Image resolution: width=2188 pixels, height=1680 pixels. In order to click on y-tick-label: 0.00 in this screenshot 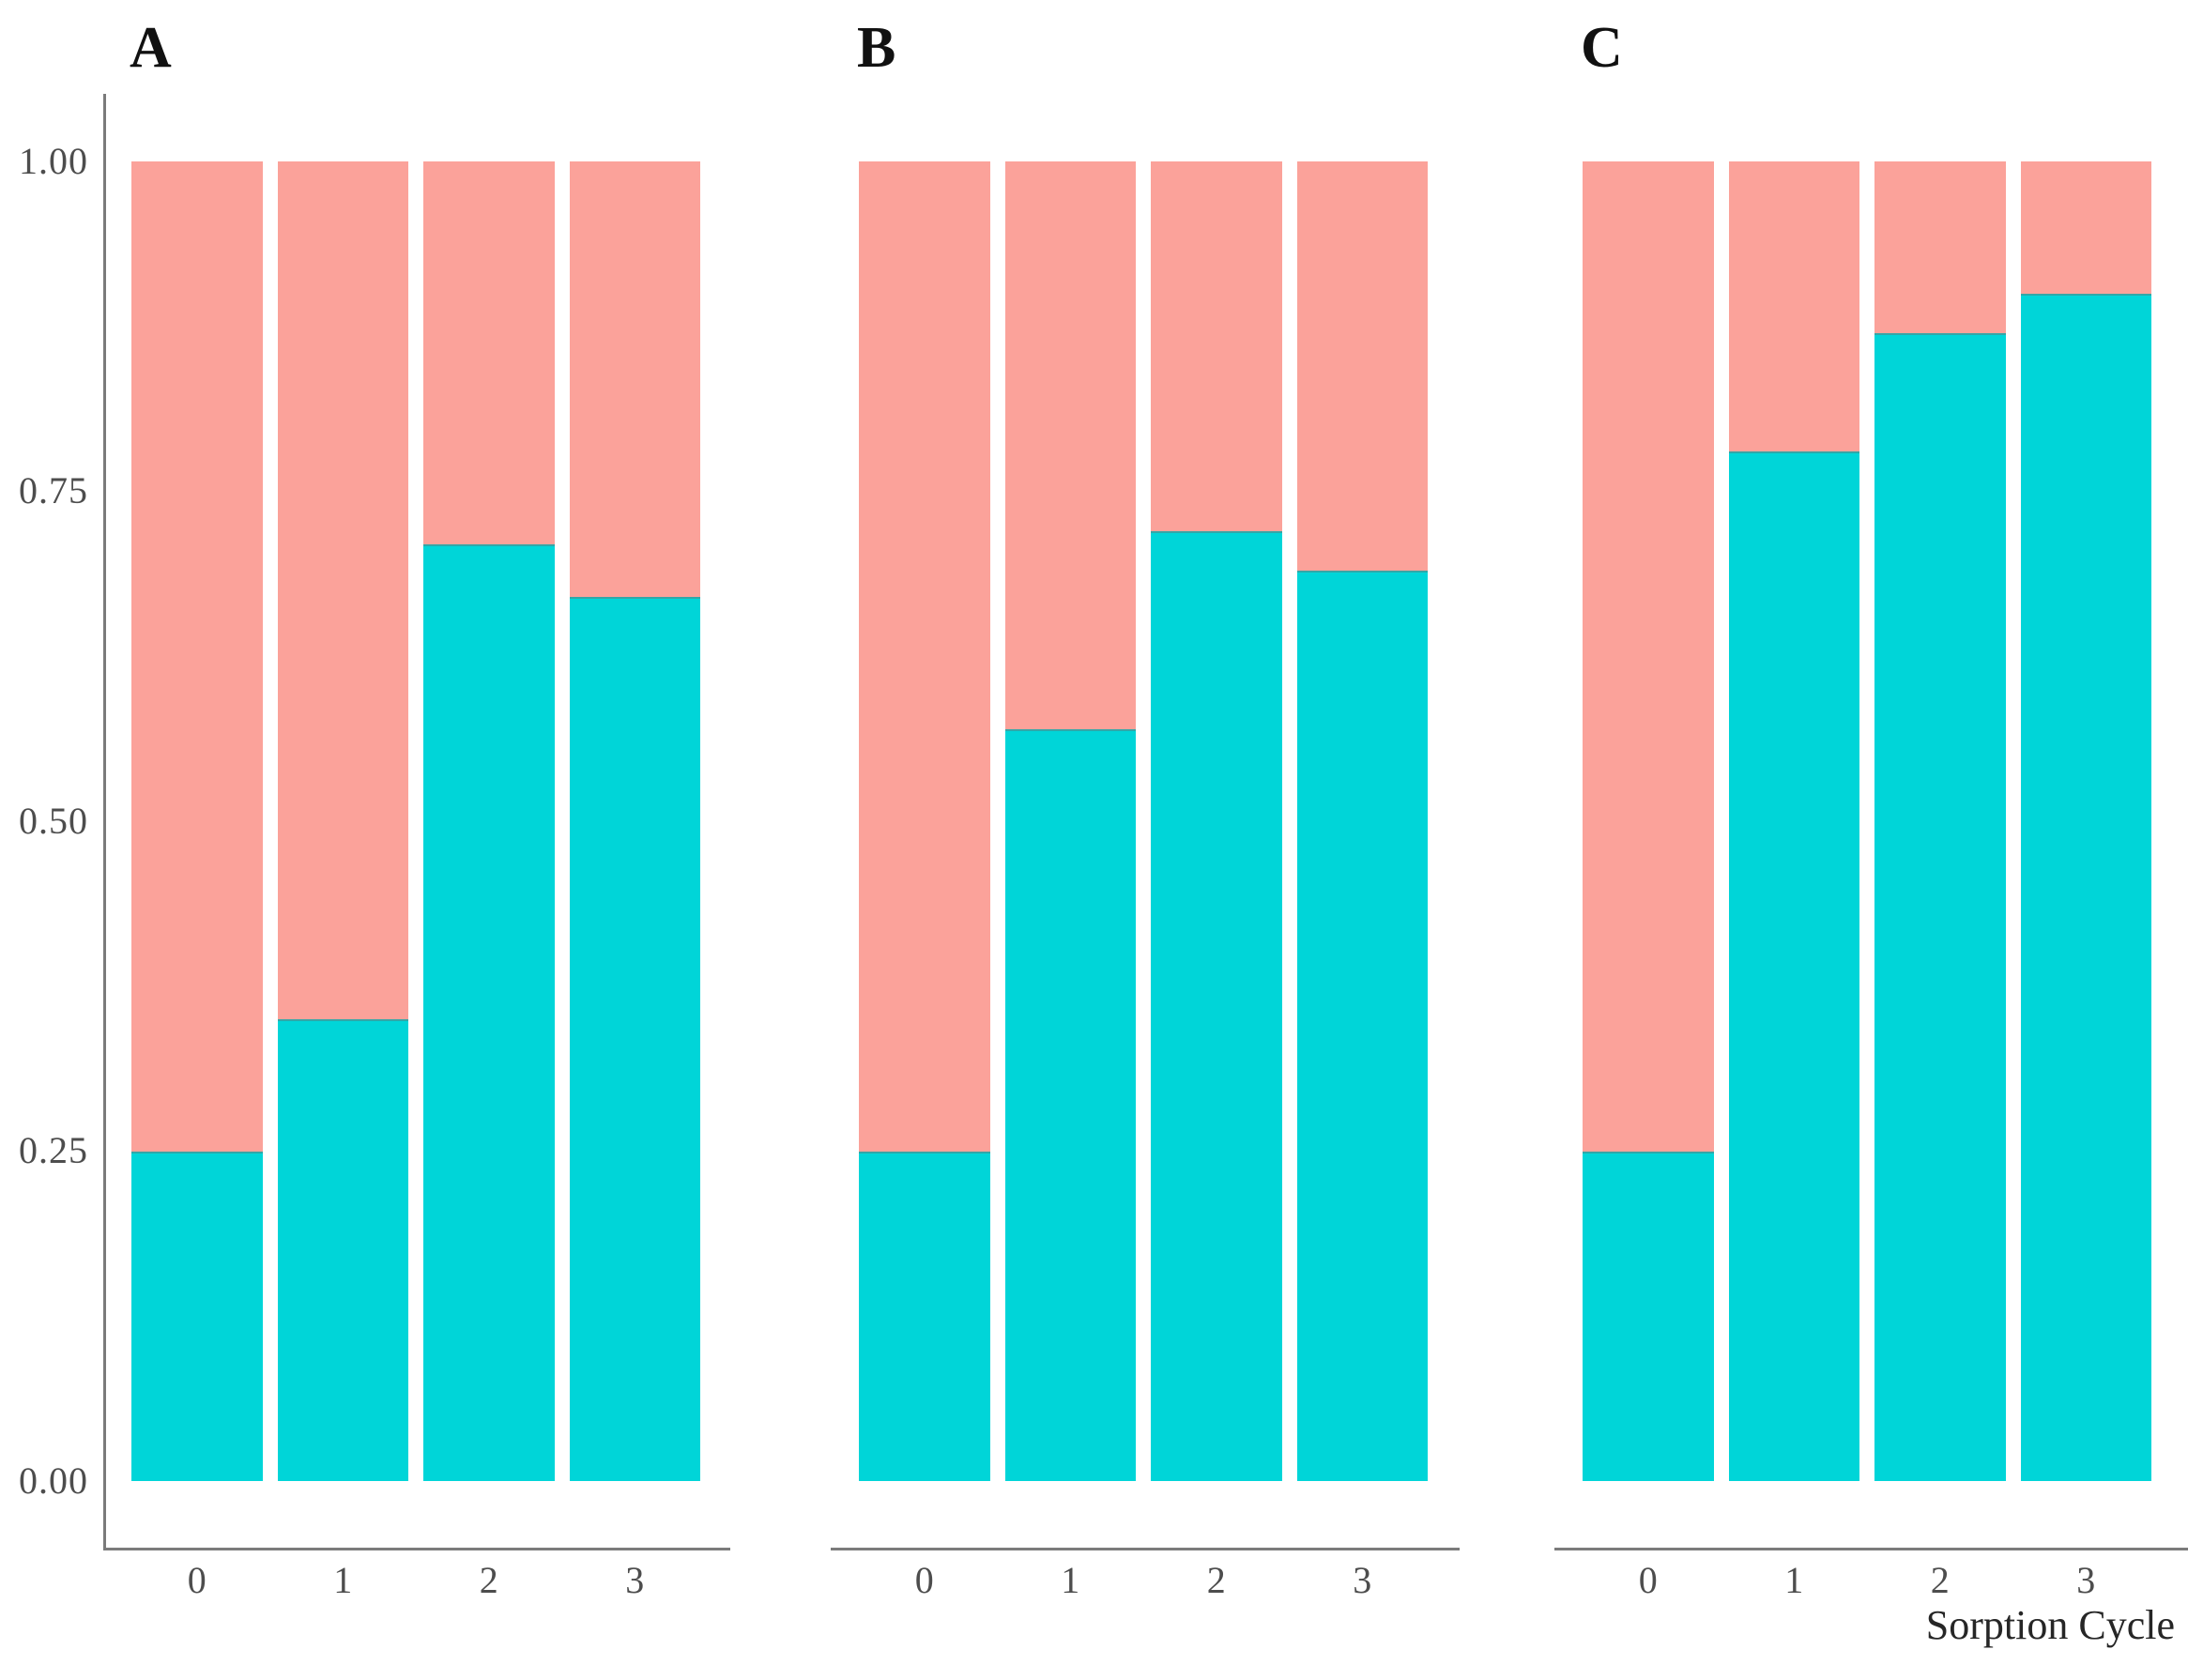, I will do `click(53, 1480)`.